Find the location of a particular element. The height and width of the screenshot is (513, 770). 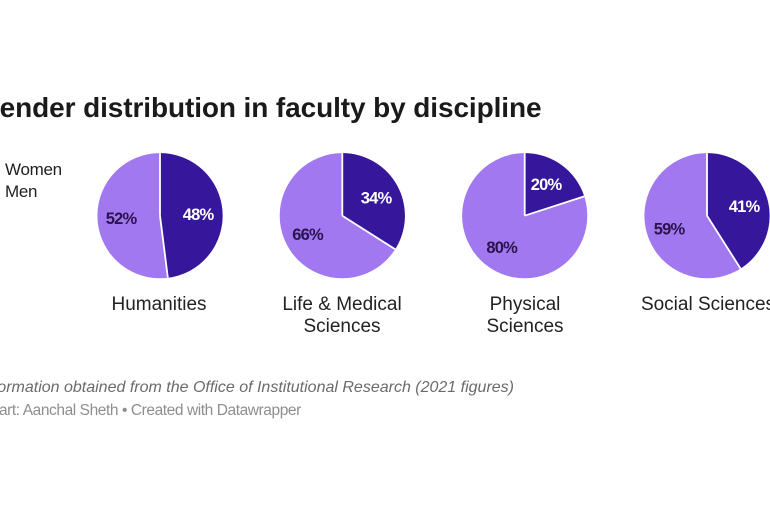

svg-text: 66% is located at coordinates (308, 235).